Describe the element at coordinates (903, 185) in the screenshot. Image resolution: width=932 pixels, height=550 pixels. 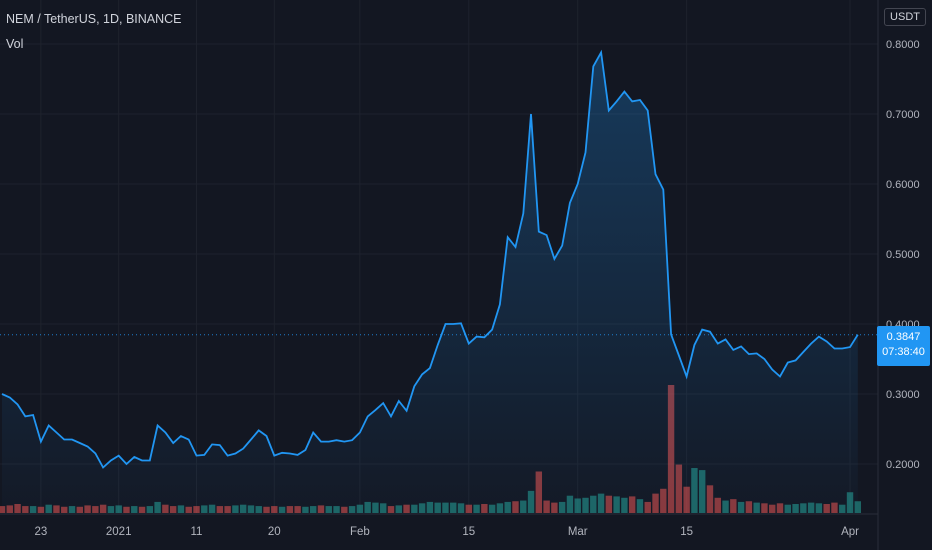
I see `price-tick-label: 0.6000` at that location.